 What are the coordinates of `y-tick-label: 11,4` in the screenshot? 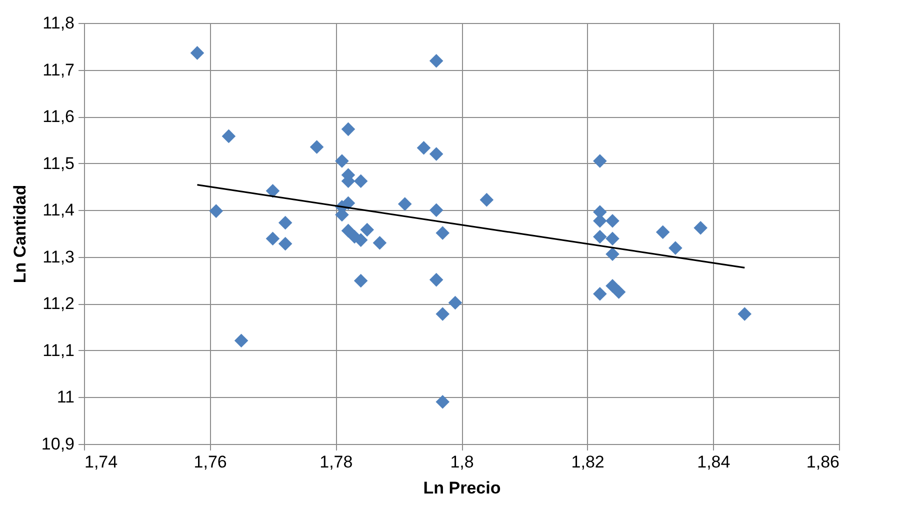 It's located at (58, 210).